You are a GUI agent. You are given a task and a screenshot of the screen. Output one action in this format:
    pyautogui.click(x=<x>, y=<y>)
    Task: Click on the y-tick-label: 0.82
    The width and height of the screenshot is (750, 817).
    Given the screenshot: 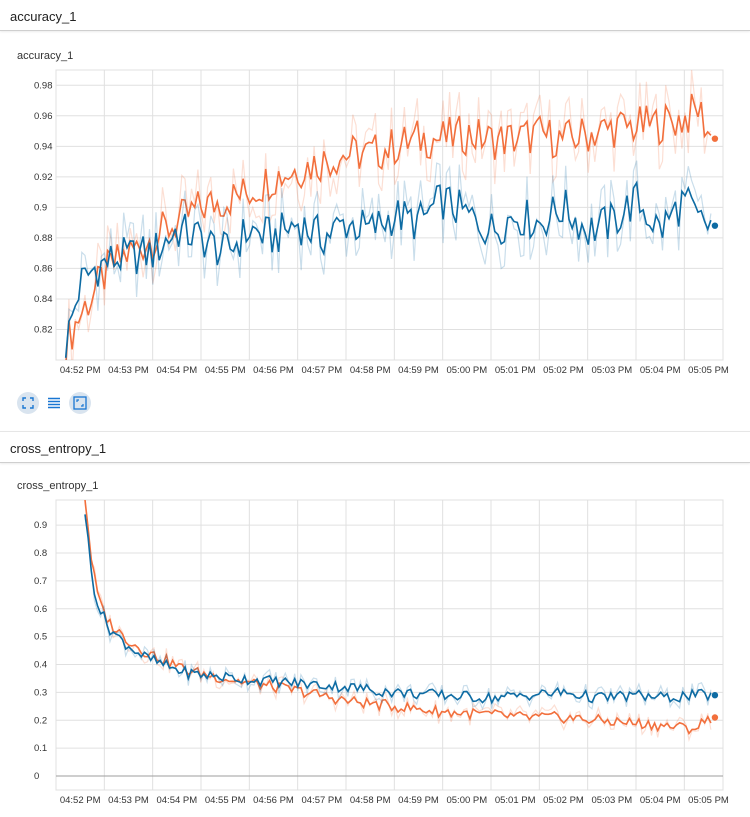 What is the action you would take?
    pyautogui.click(x=43, y=329)
    